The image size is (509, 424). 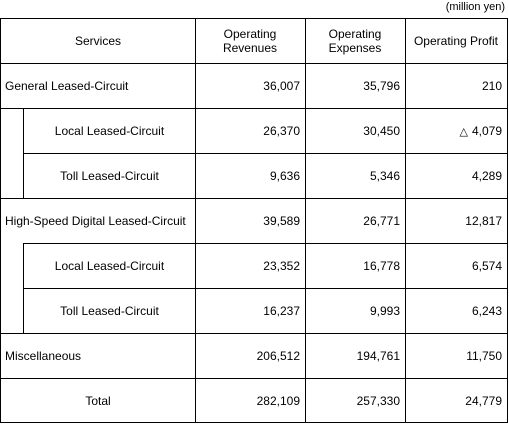 I want to click on table-cell: 35,796, so click(x=381, y=86).